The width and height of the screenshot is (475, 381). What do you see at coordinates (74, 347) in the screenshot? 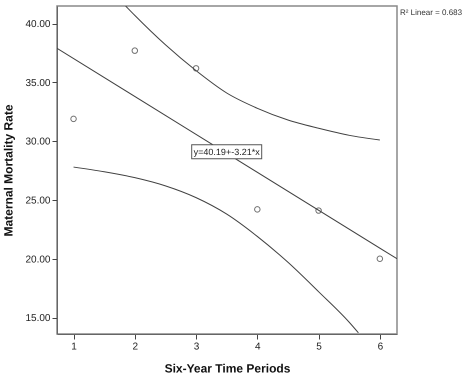
I see `x-tick-label: 1` at bounding box center [74, 347].